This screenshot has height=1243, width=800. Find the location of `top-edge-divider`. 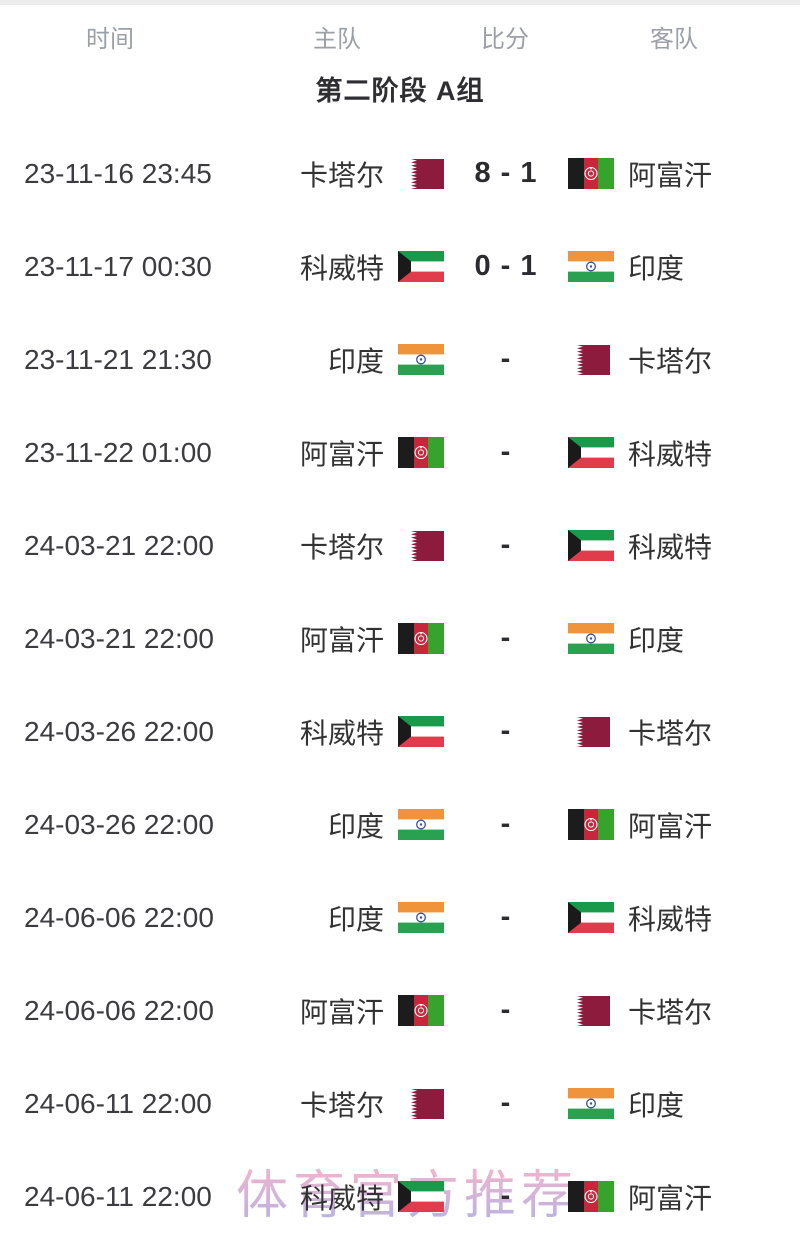

top-edge-divider is located at coordinates (400, 2).